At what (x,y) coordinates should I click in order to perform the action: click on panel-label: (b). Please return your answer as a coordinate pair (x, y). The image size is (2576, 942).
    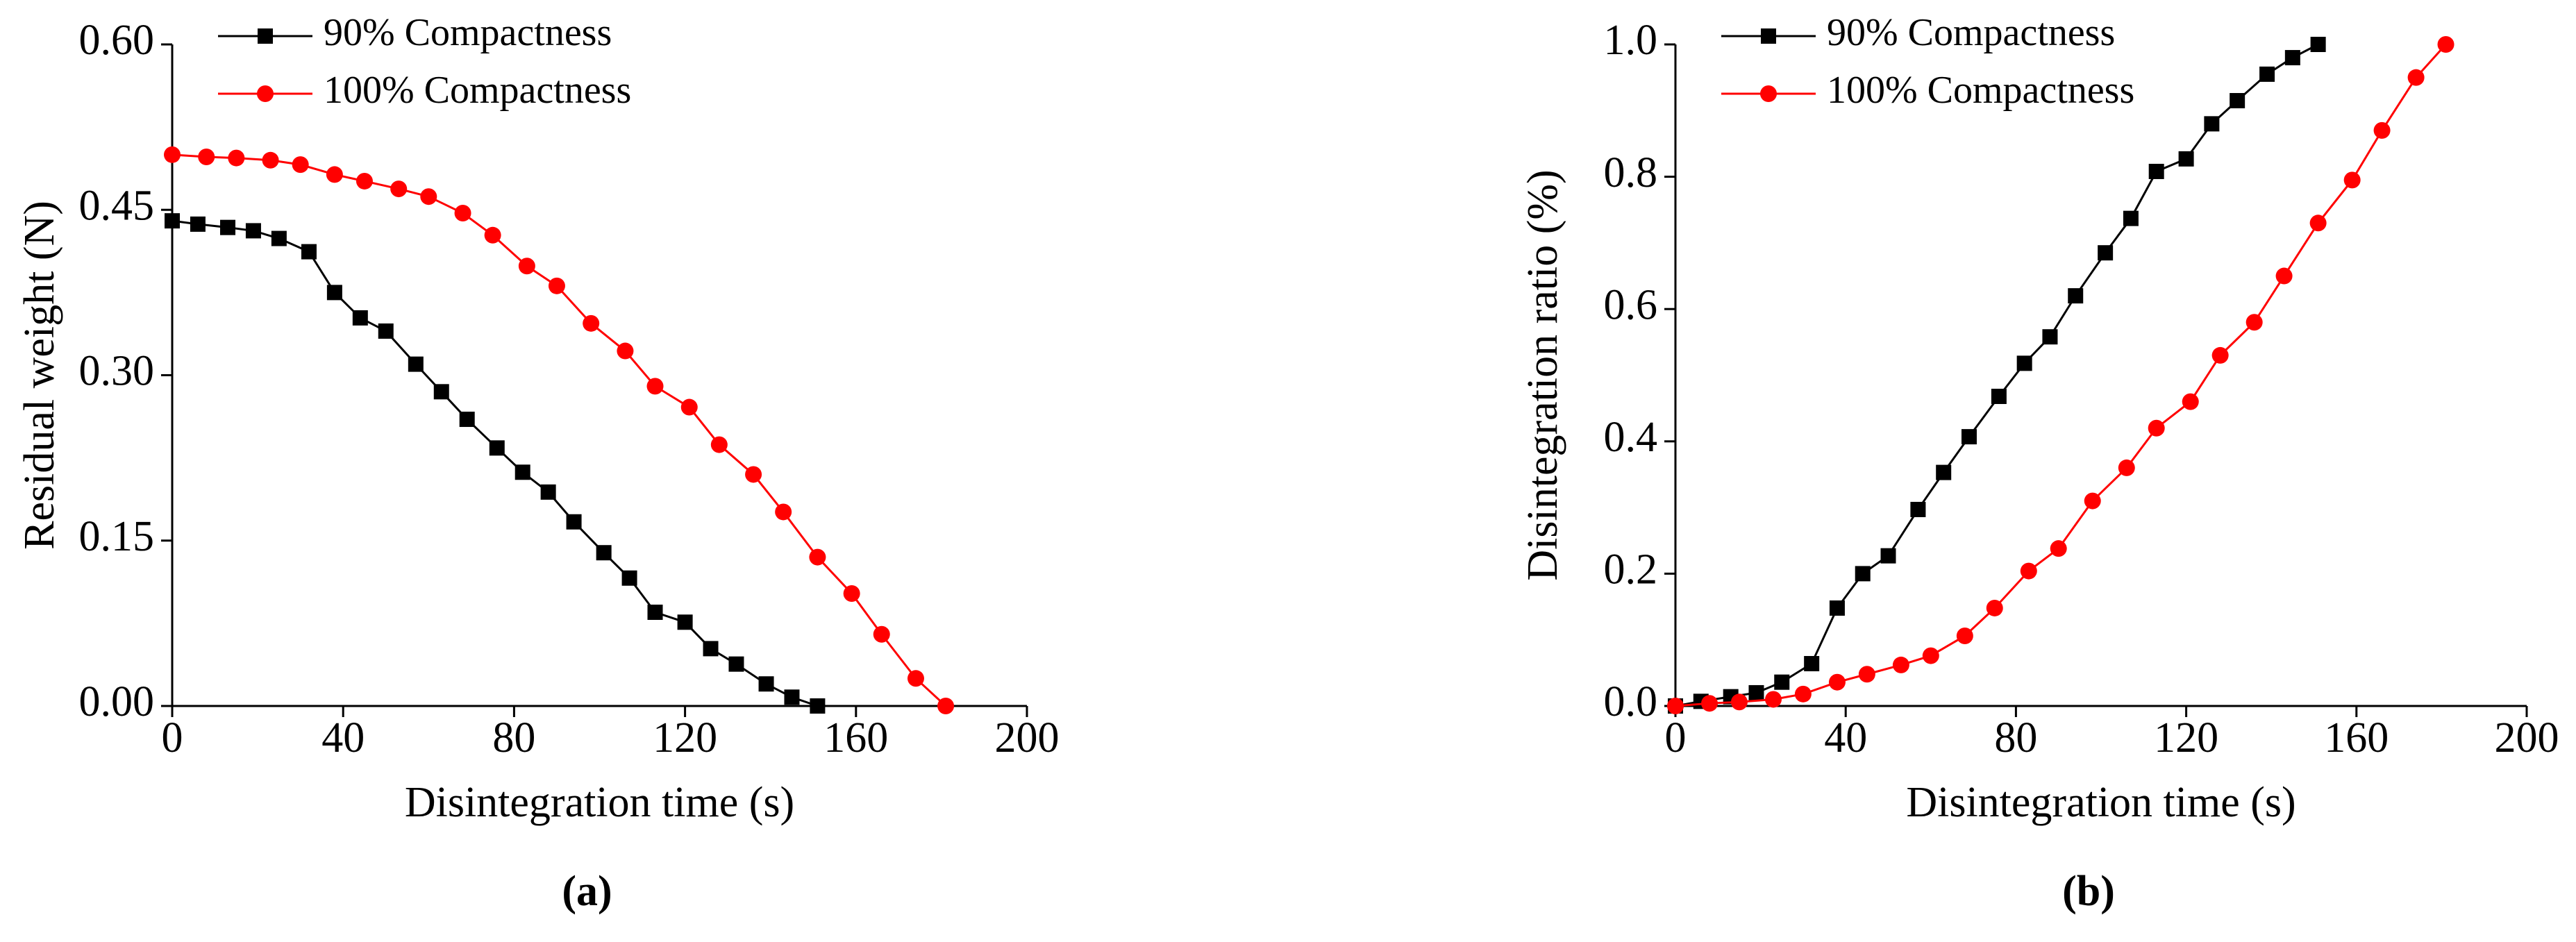
    Looking at the image, I should click on (2088, 891).